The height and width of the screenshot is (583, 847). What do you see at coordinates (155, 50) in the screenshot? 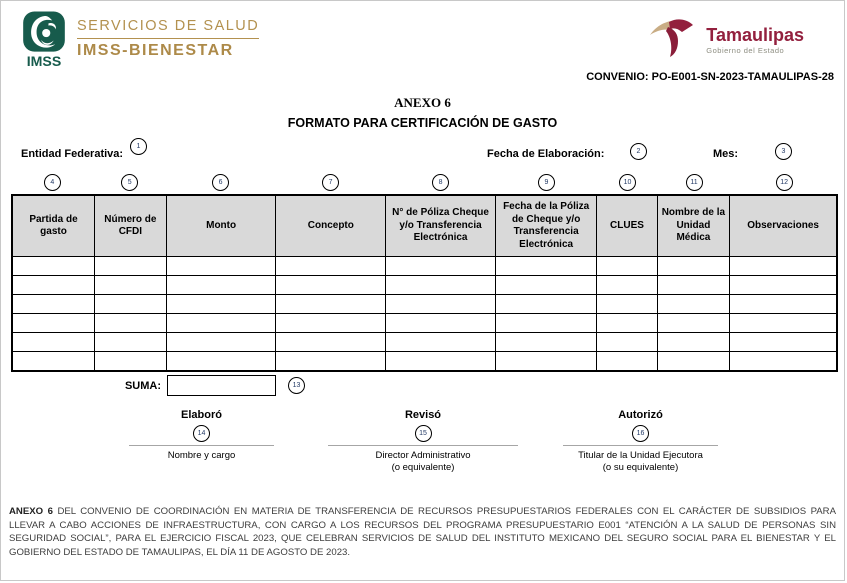
I see `imss-bienestar-label: IMSS-BIENESTAR` at bounding box center [155, 50].